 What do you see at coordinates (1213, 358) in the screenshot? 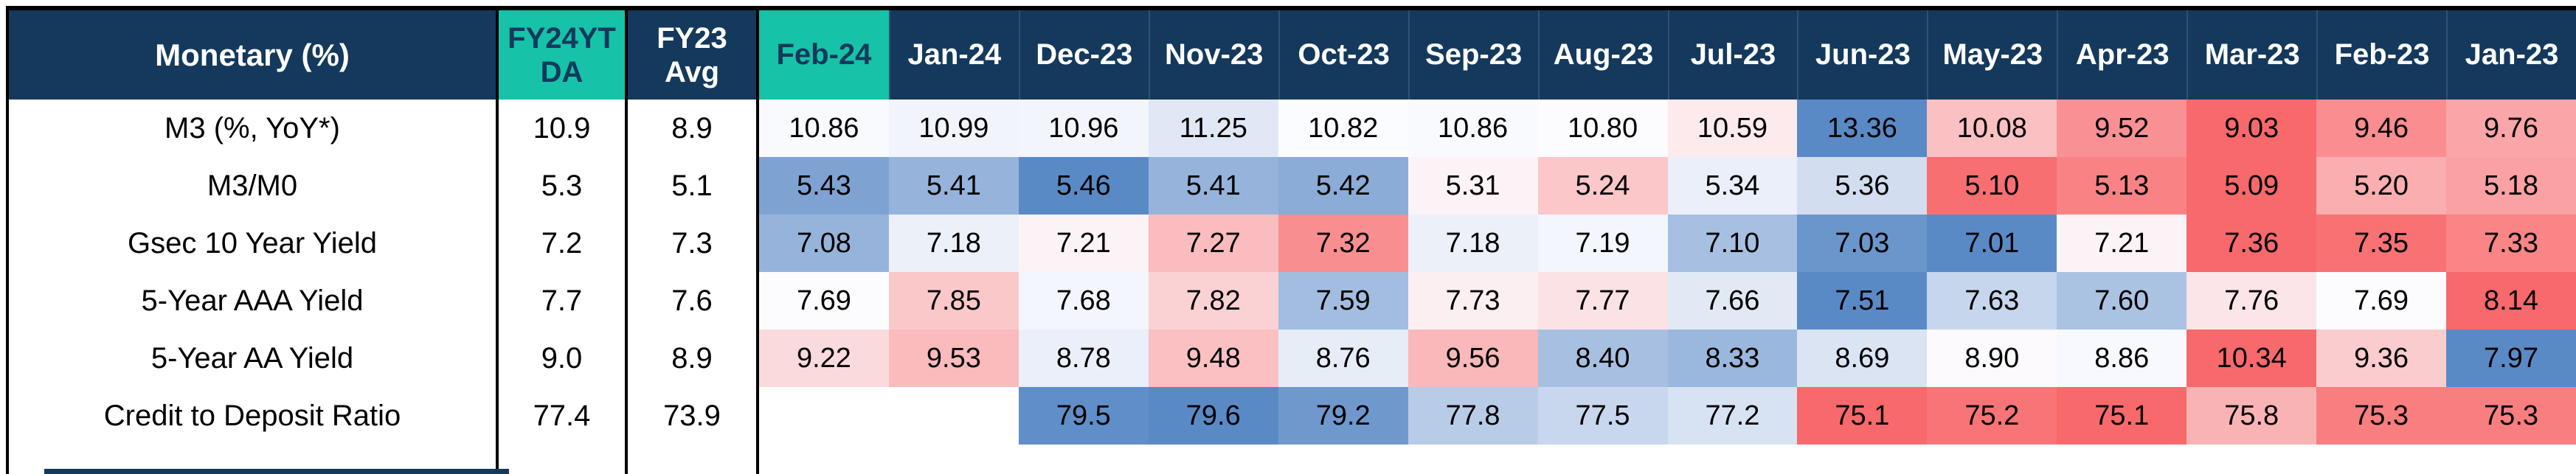
I see `heatmap-cell: 9.48` at bounding box center [1213, 358].